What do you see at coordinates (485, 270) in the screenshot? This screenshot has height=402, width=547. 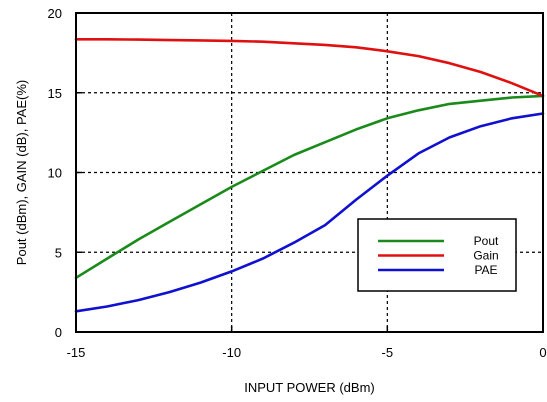 I see `legend-label-pae: PAE` at bounding box center [485, 270].